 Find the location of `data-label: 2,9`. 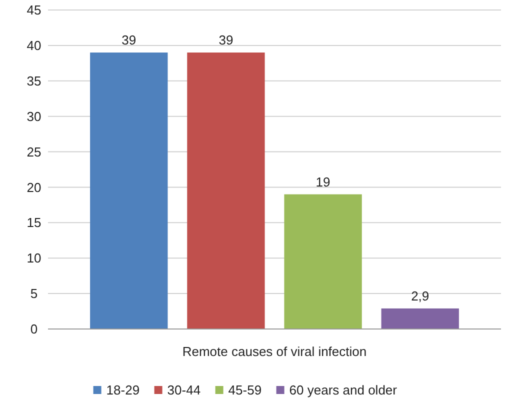

data-label: 2,9 is located at coordinates (420, 296).